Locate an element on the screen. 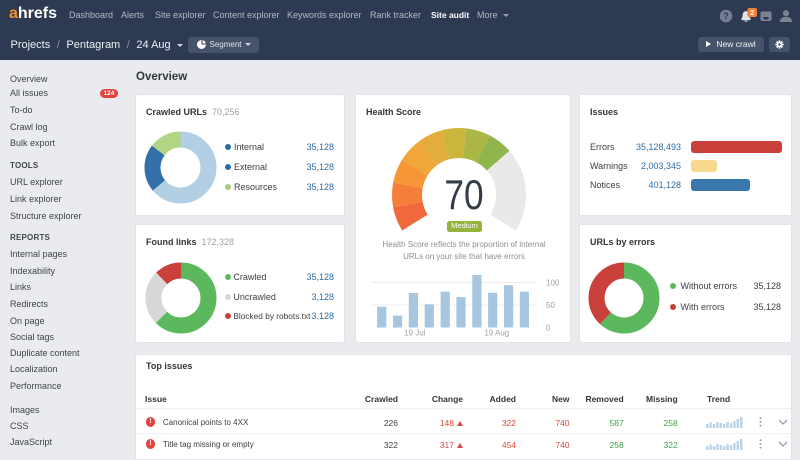 This screenshot has width=800, height=460. svg-text: 100 is located at coordinates (553, 282).